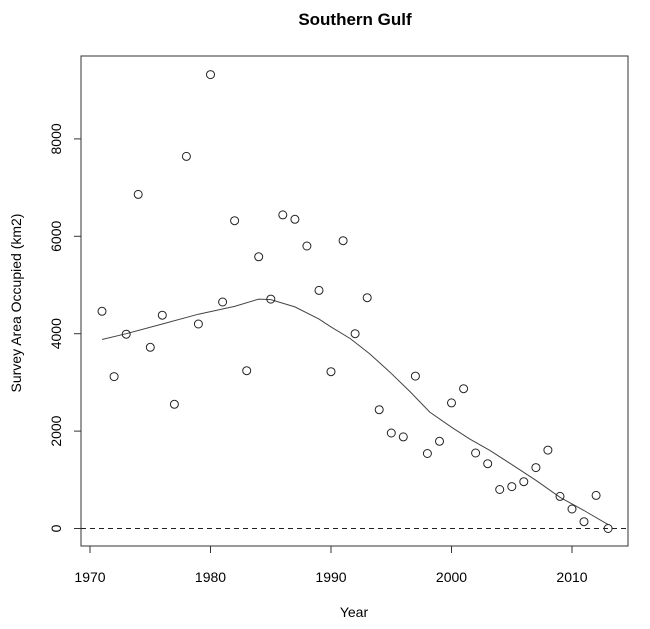 The width and height of the screenshot is (650, 629). I want to click on x-tick-label: 1980, so click(210, 577).